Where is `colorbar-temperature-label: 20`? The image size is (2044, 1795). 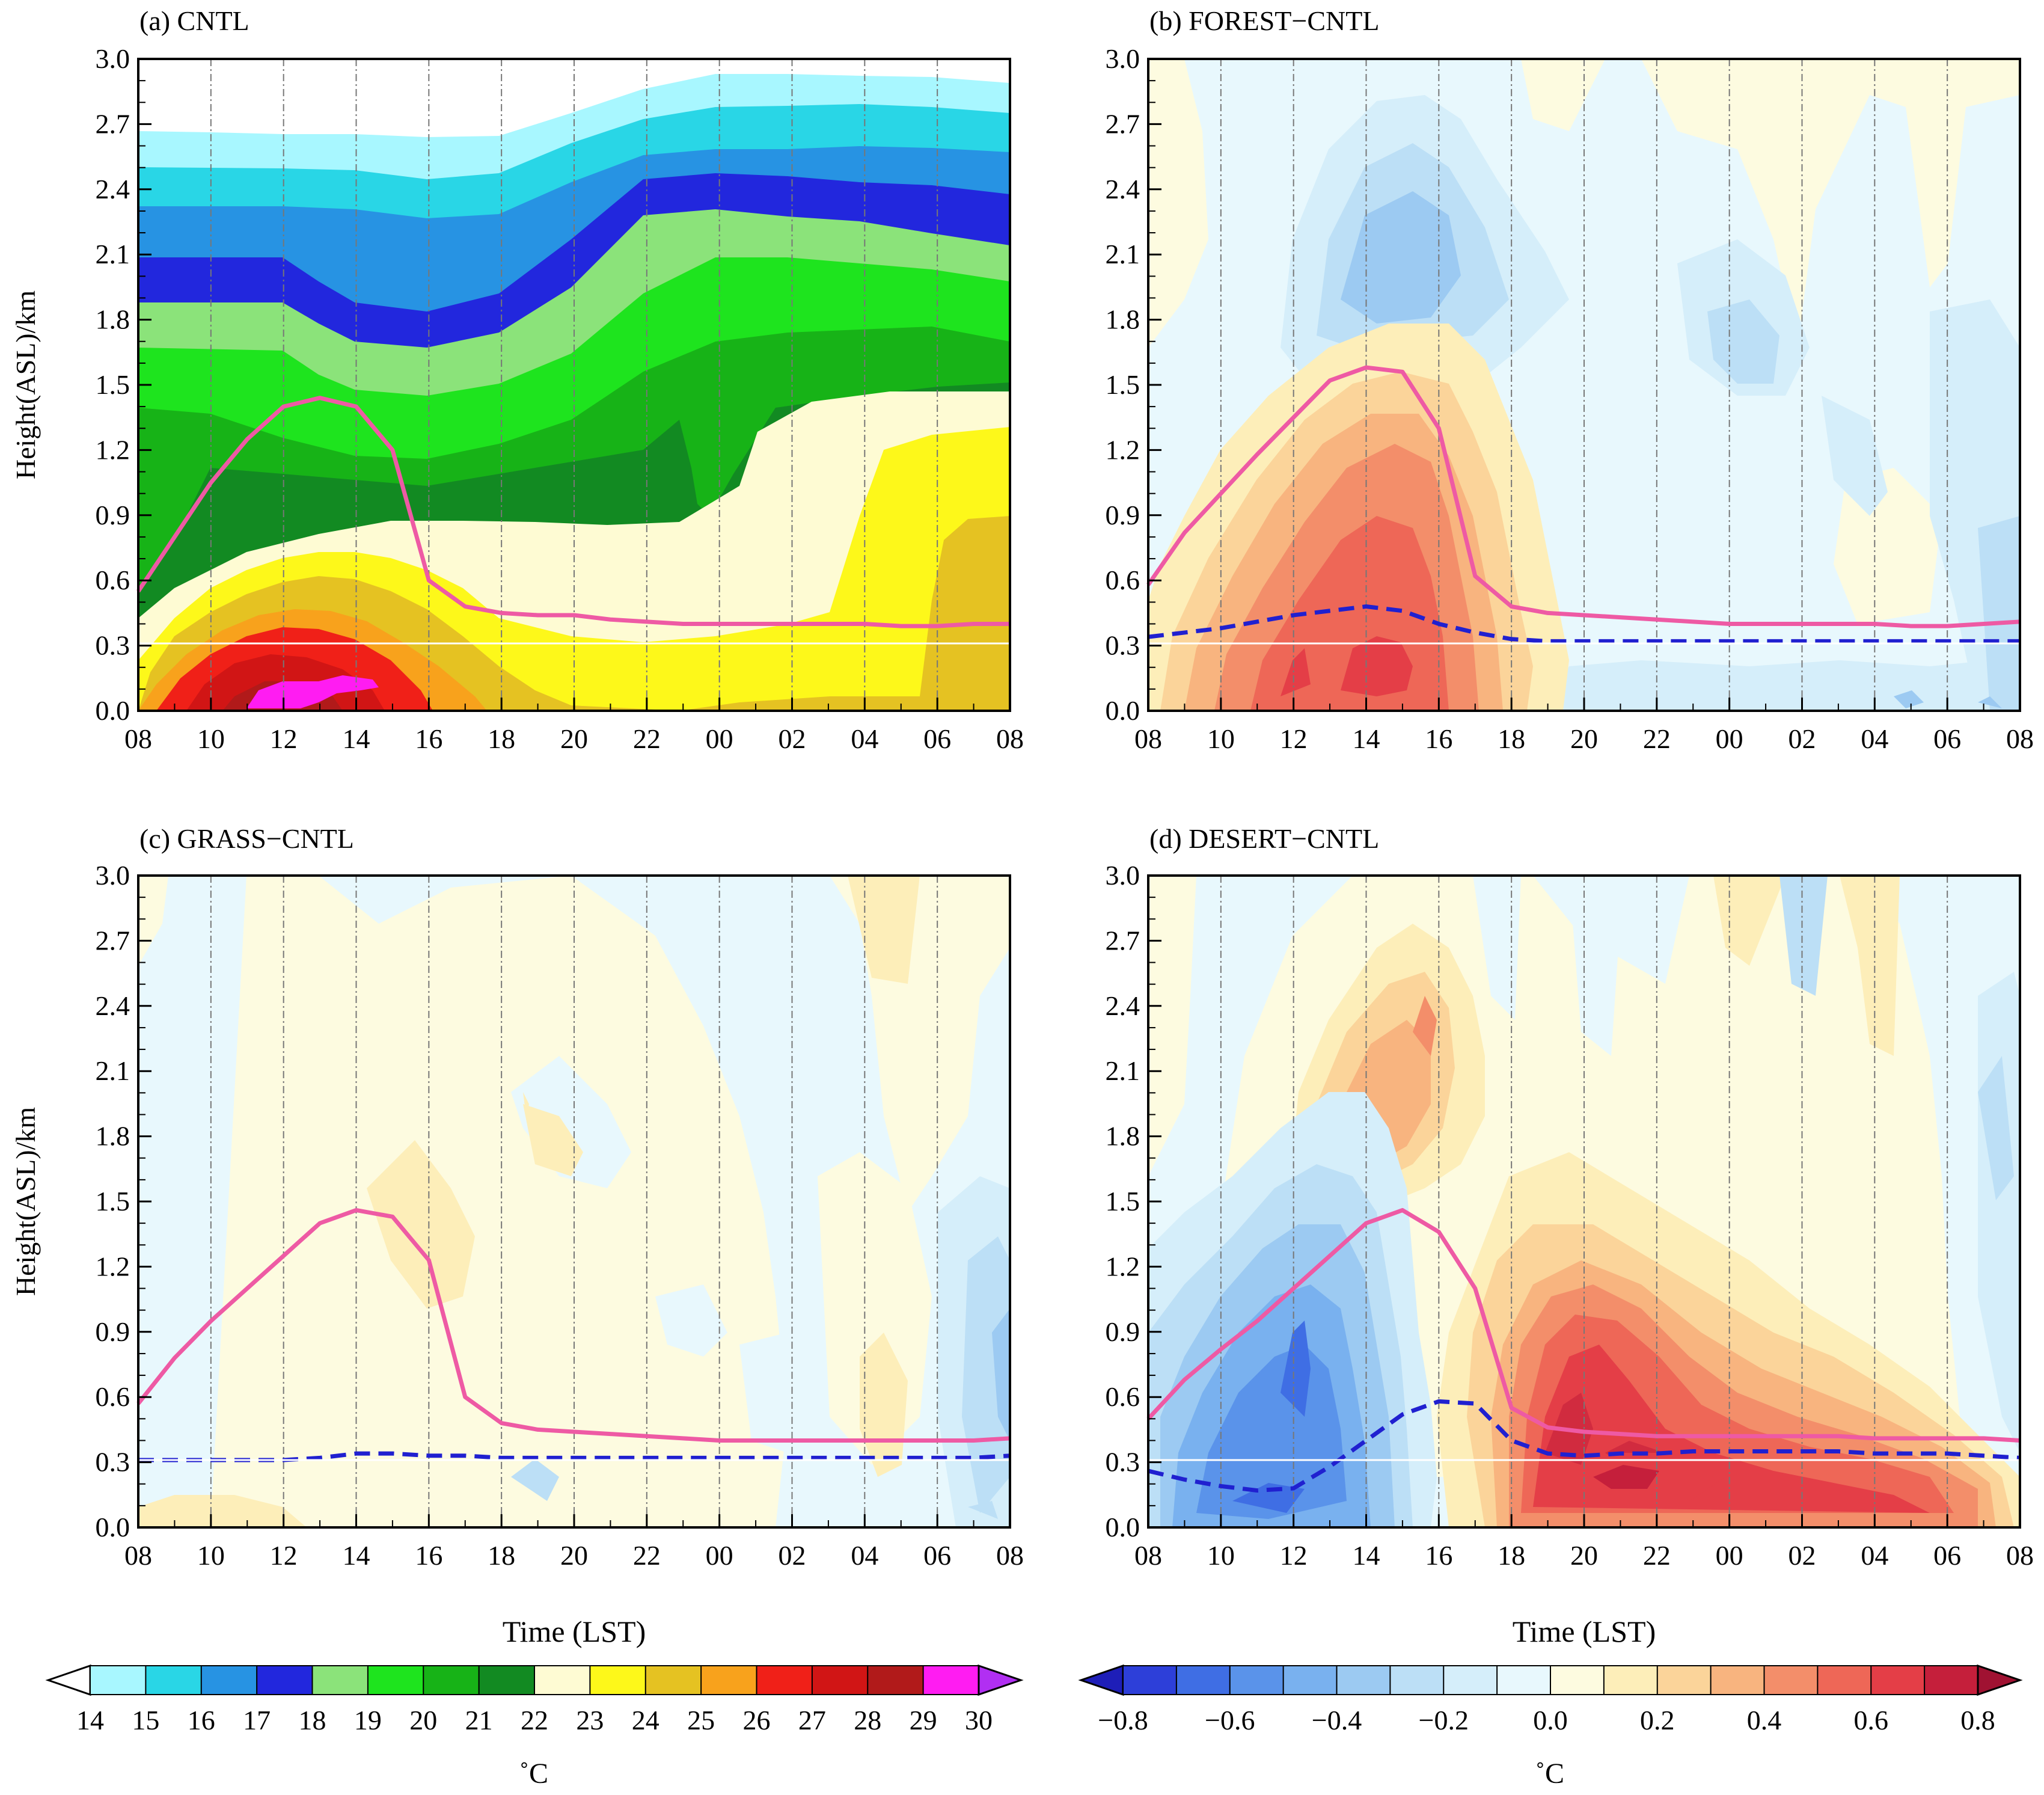
colorbar-temperature-label: 20 is located at coordinates (423, 1720).